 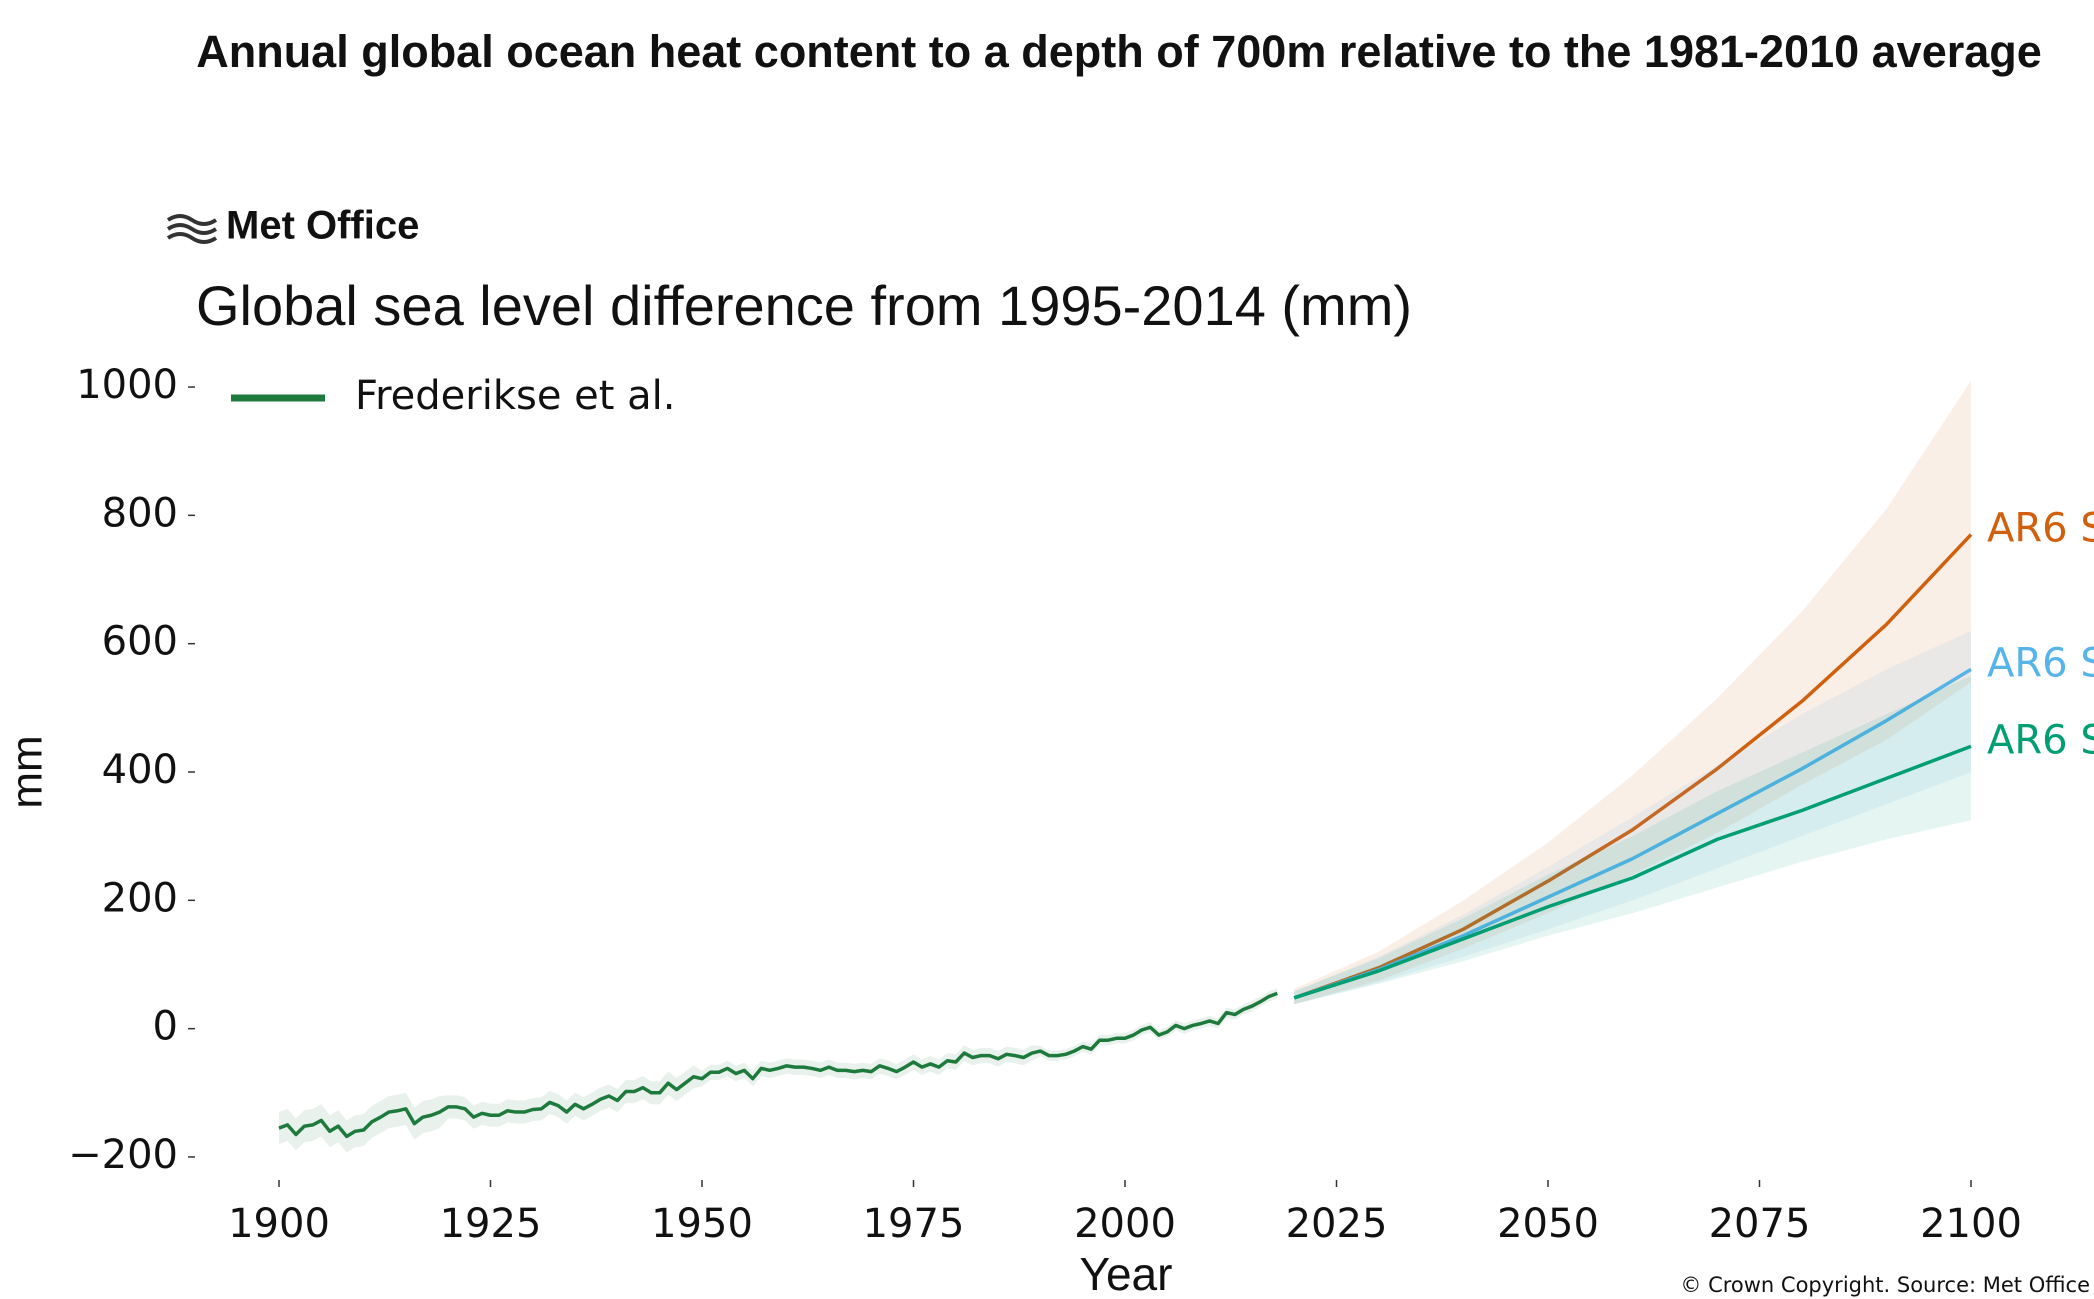 I want to click on y-tick-label: 200, so click(x=140, y=898).